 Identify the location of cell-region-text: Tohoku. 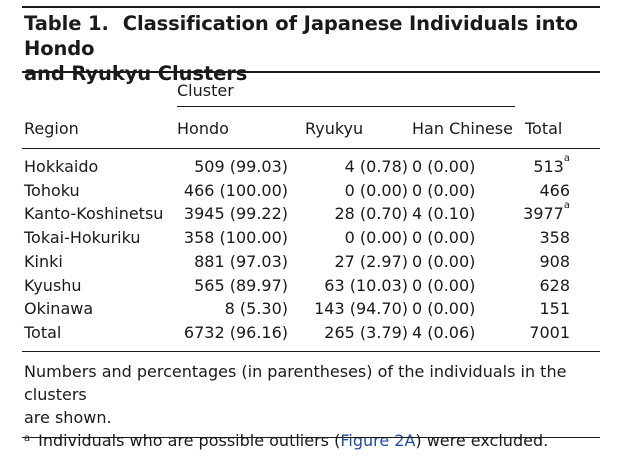
(52, 190).